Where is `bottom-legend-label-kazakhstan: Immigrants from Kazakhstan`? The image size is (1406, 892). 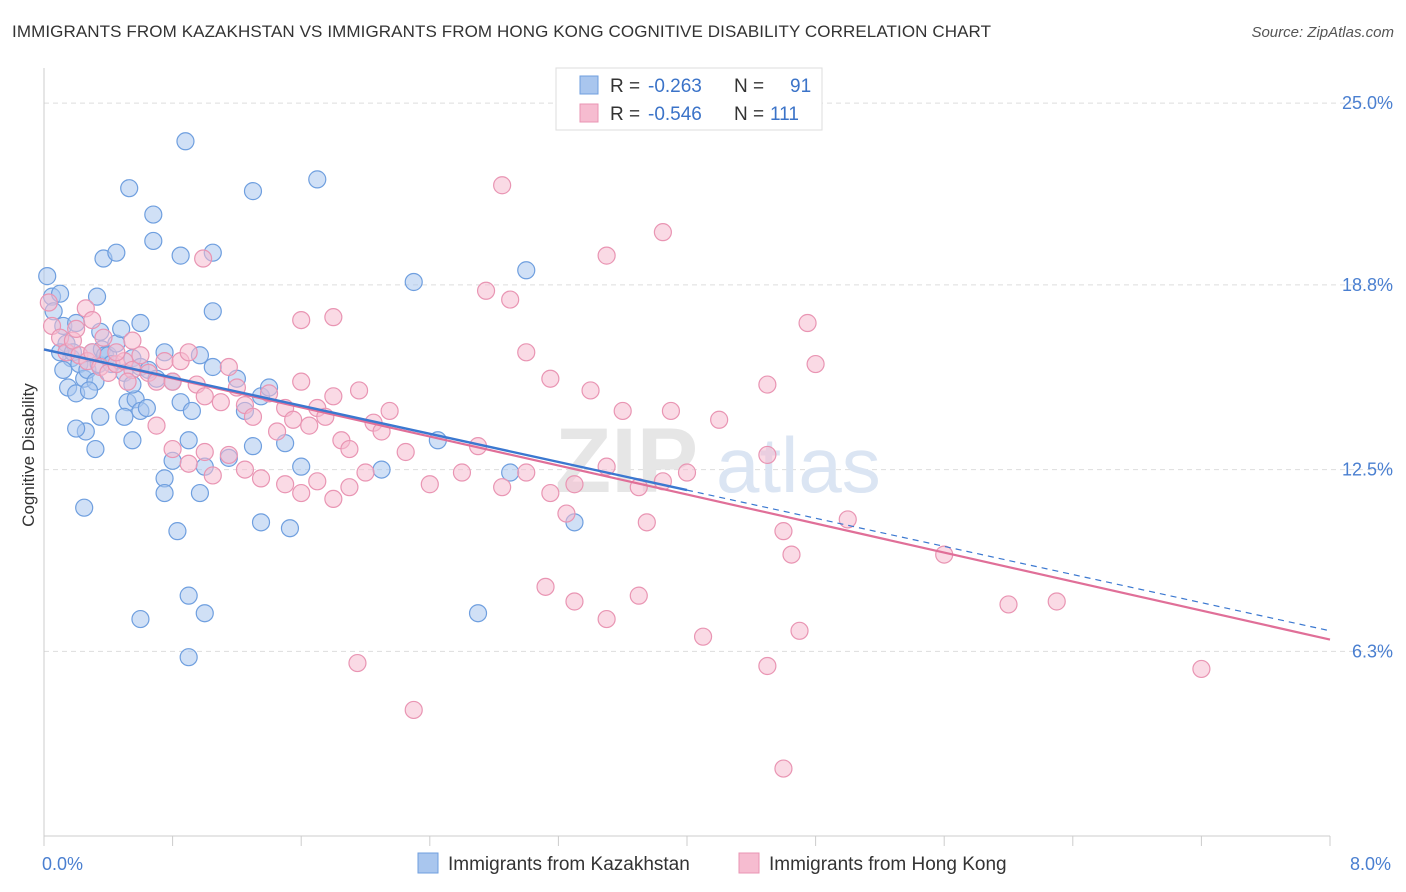 bottom-legend-label-kazakhstan: Immigrants from Kazakhstan is located at coordinates (569, 864).